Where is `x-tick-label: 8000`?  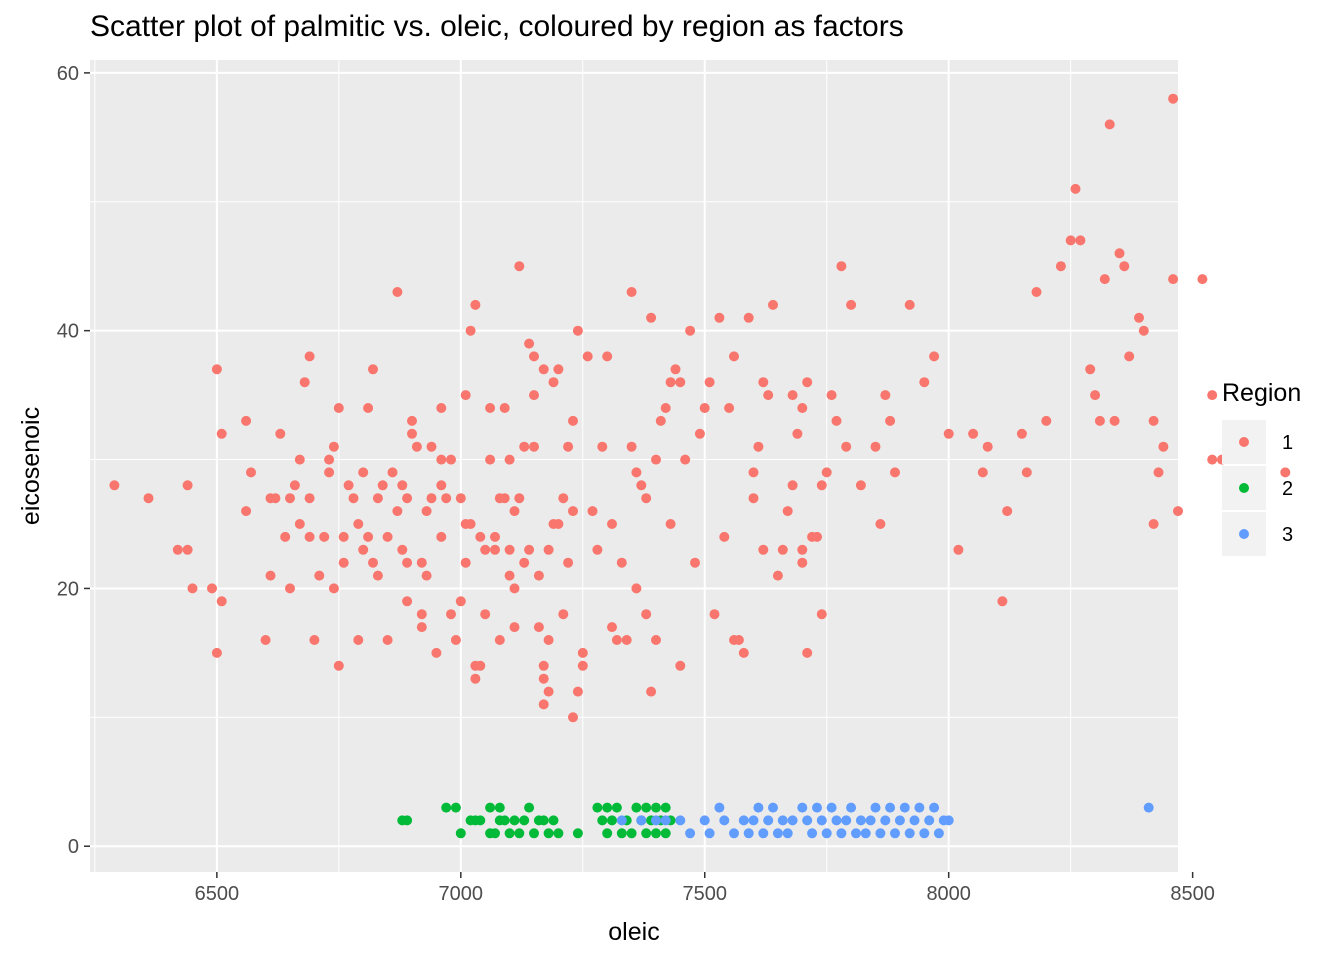 x-tick-label: 8000 is located at coordinates (948, 894).